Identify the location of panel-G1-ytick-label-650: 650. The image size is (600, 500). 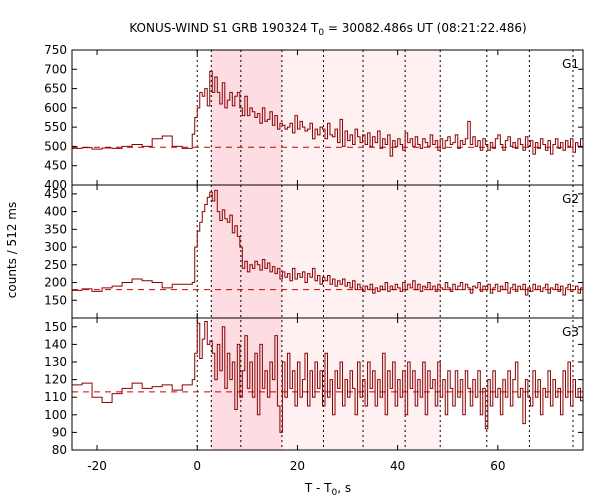
(55, 89).